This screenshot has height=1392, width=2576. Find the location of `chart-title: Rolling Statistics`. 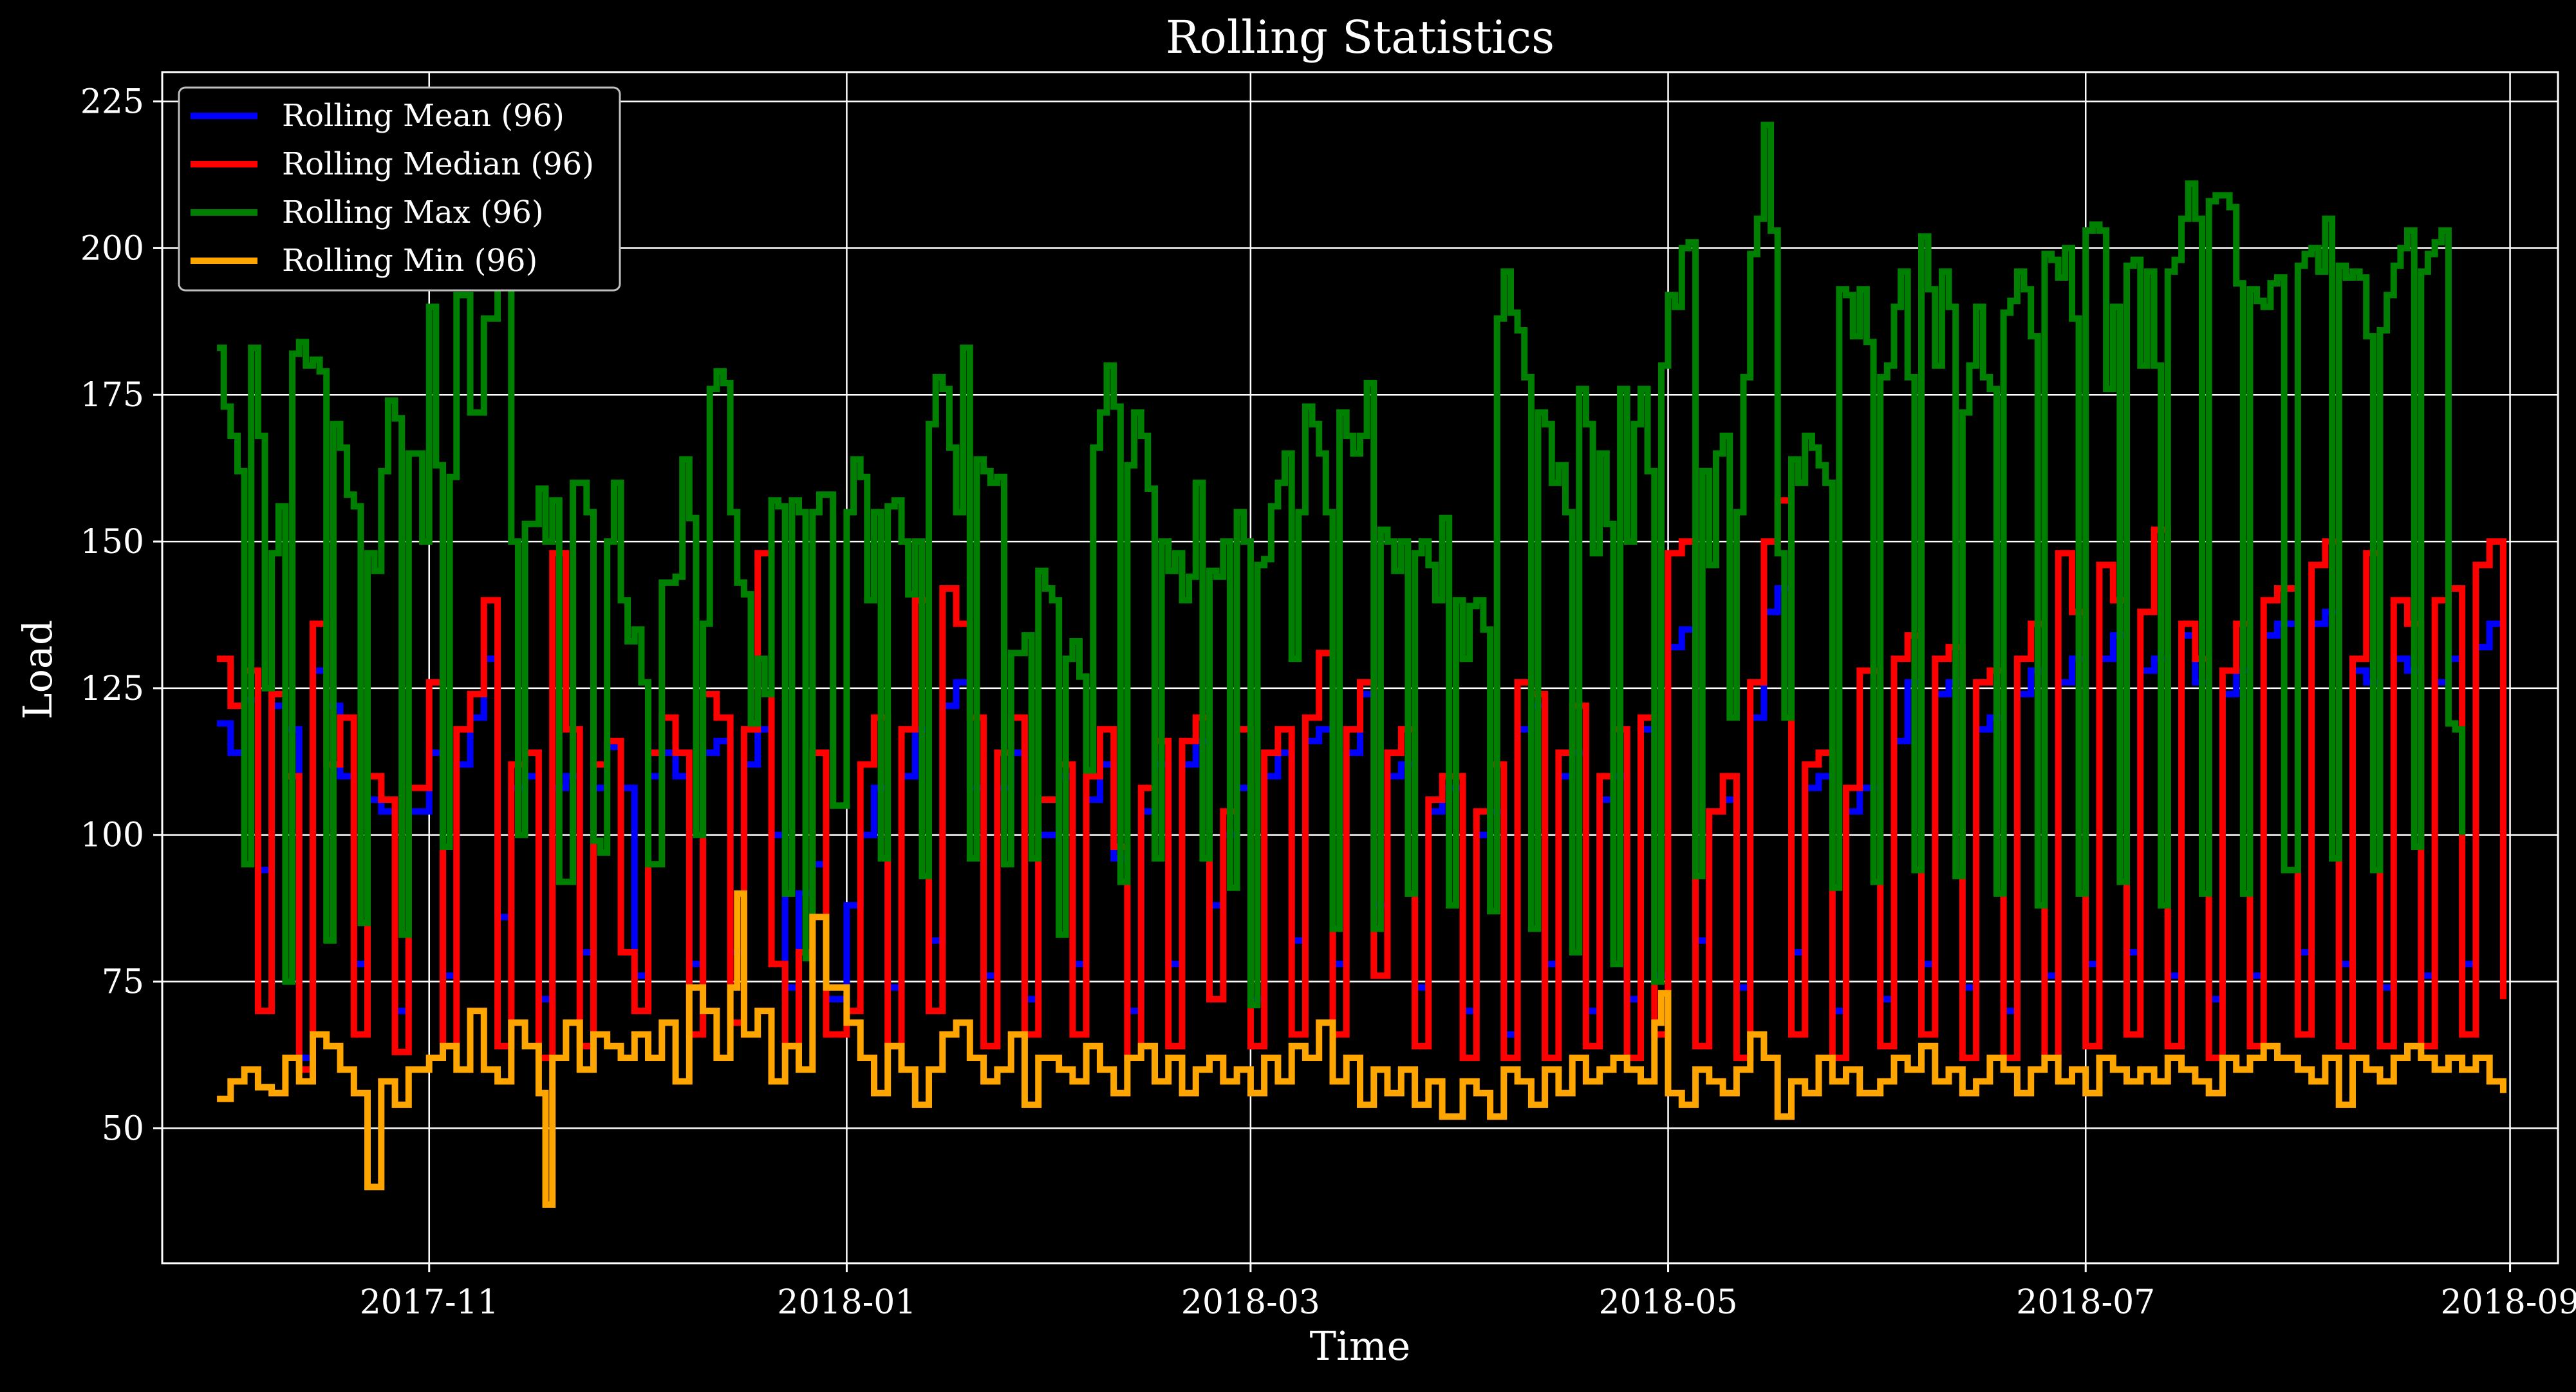

chart-title: Rolling Statistics is located at coordinates (1360, 37).